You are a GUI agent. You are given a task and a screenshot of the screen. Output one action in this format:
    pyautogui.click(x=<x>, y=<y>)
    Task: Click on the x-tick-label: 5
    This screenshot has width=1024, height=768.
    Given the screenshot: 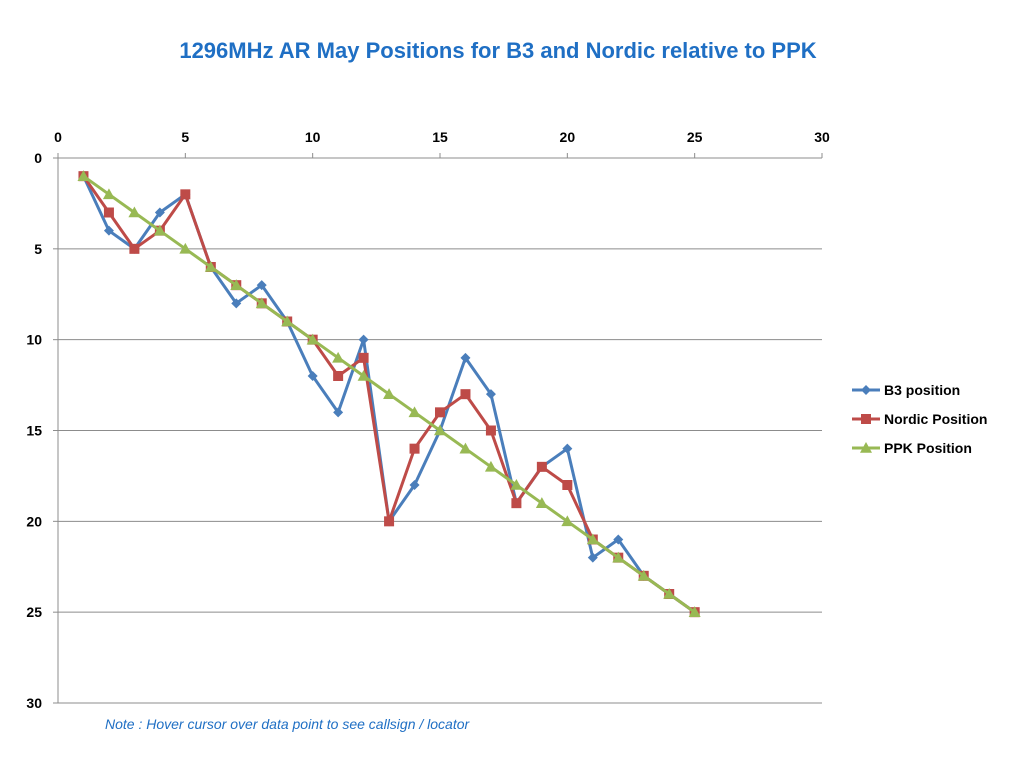 What is the action you would take?
    pyautogui.click(x=185, y=137)
    